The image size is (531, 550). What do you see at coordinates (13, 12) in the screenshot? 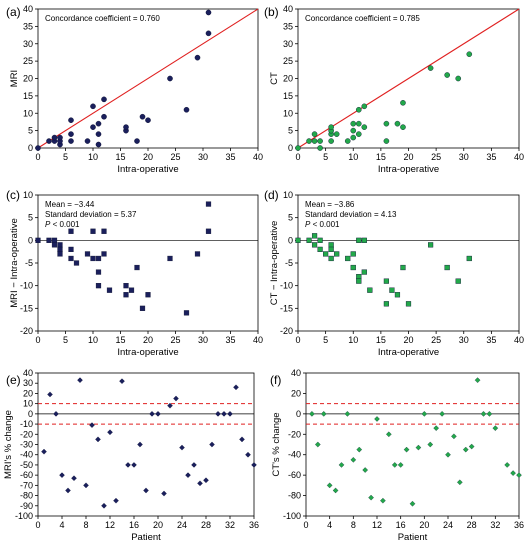
I see `panel-label: (a)` at bounding box center [13, 12].